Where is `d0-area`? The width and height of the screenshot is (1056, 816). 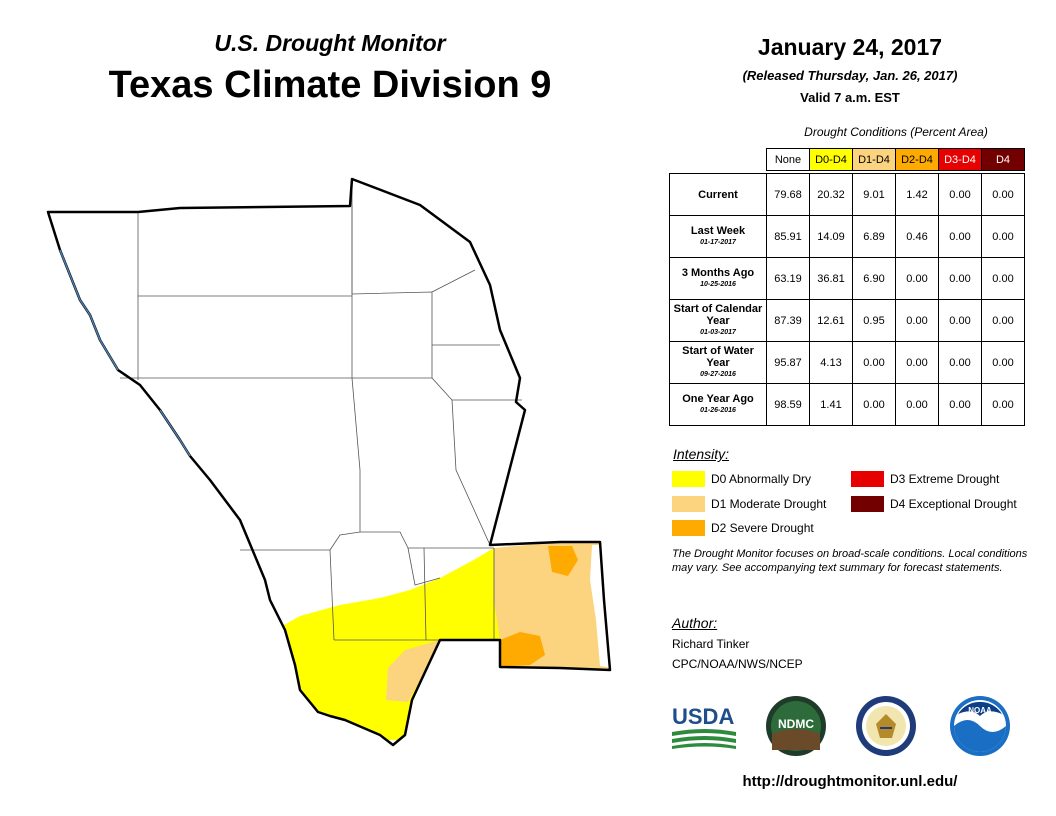
d0-area is located at coordinates (400, 644).